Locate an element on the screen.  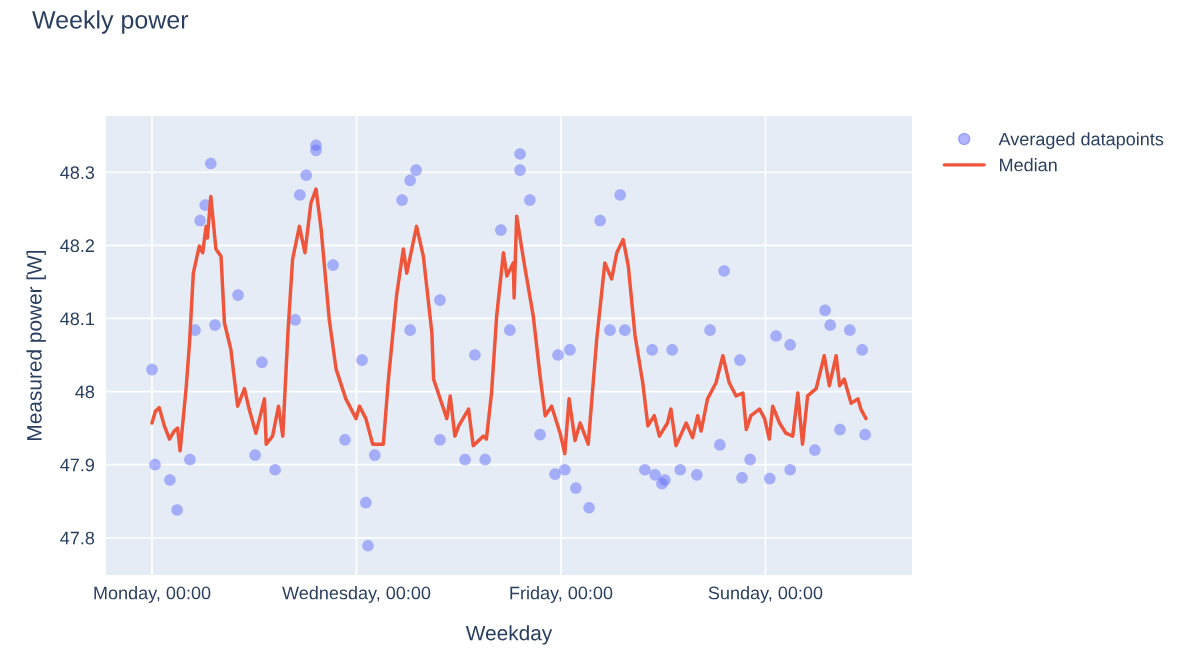
y-tick-label: 47.9 is located at coordinates (77, 465).